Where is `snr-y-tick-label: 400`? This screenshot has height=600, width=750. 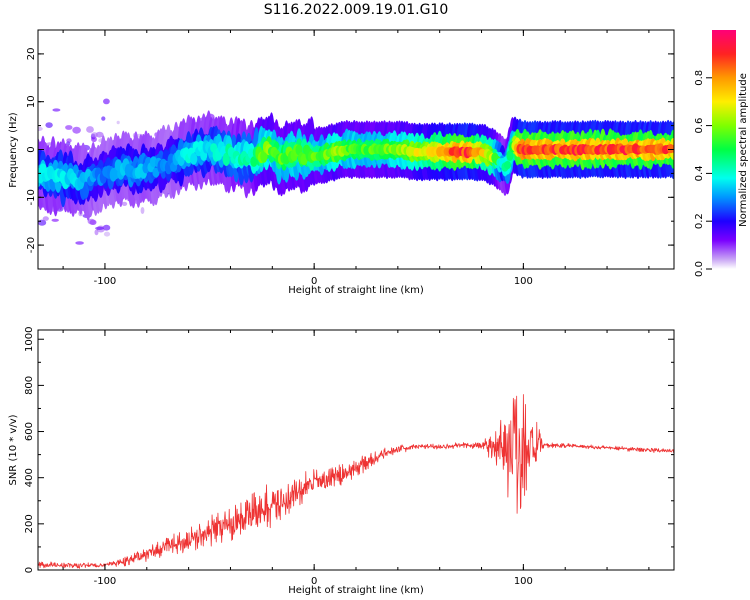 snr-y-tick-label: 400 is located at coordinates (29, 477).